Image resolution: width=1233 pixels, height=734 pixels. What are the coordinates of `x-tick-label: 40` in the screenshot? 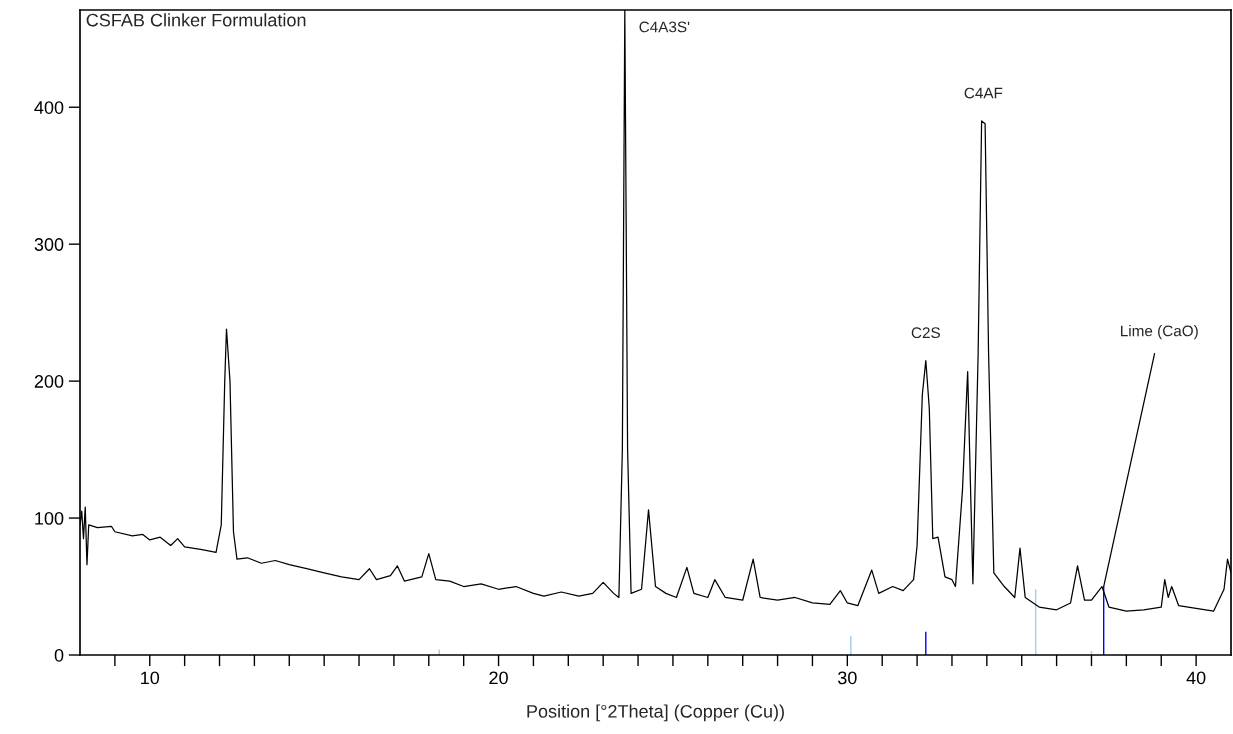 It's located at (1196, 678).